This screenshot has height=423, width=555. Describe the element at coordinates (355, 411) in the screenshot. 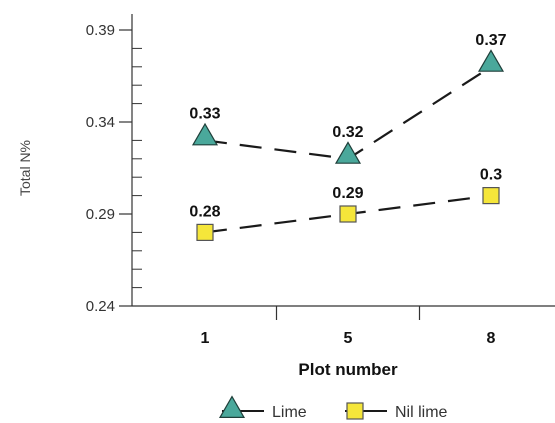

I see `legend-marker-square` at that location.